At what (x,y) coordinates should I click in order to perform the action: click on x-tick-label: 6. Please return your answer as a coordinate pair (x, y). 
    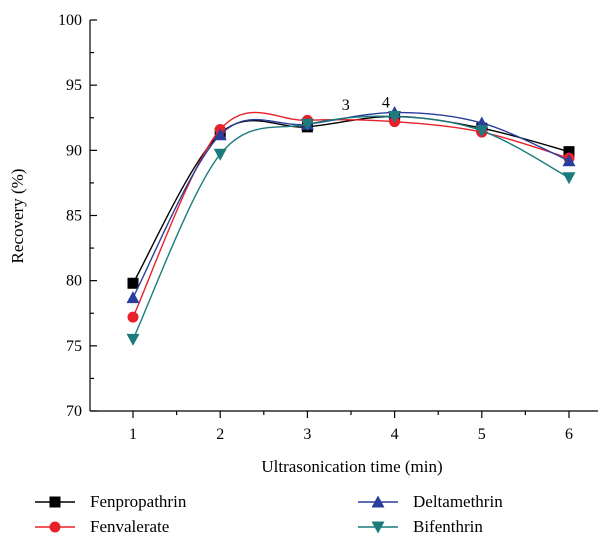
    Looking at the image, I should click on (569, 434).